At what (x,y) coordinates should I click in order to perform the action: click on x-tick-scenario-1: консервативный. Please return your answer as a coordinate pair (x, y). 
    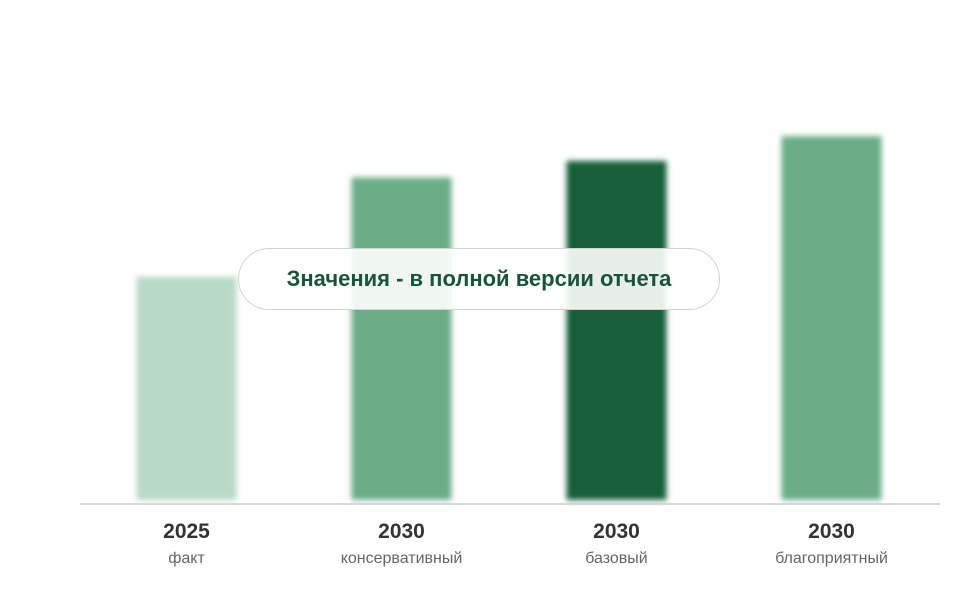
    Looking at the image, I should click on (402, 558).